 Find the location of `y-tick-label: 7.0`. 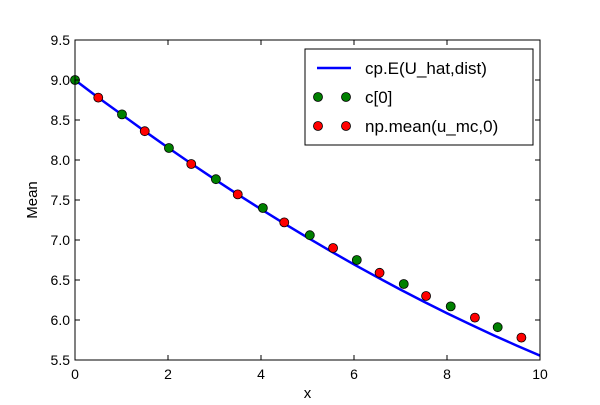

y-tick-label: 7.0 is located at coordinates (61, 240).